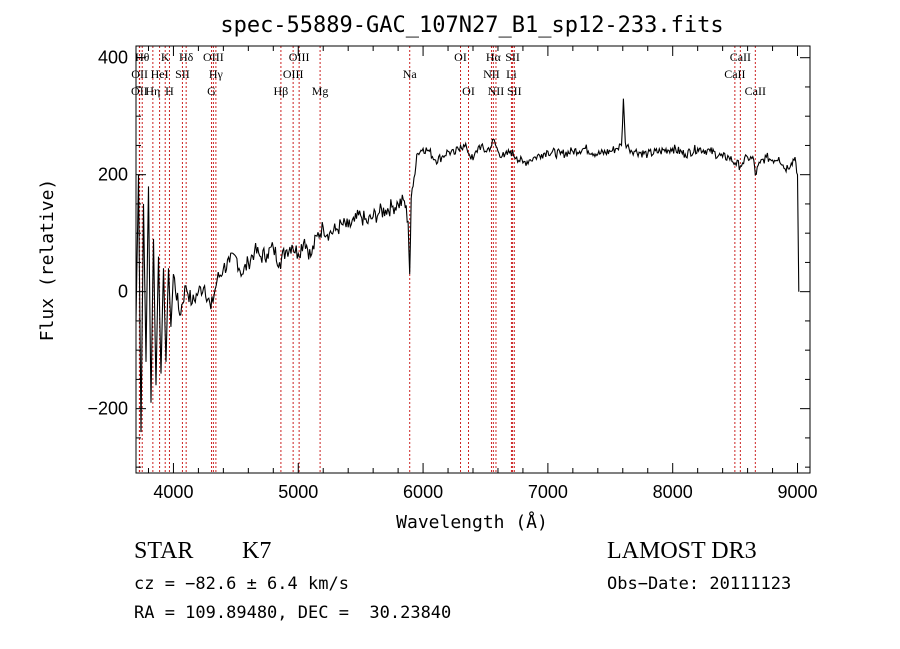 The height and width of the screenshot is (649, 900). Describe the element at coordinates (211, 91) in the screenshot. I see `marker-label: G` at that location.